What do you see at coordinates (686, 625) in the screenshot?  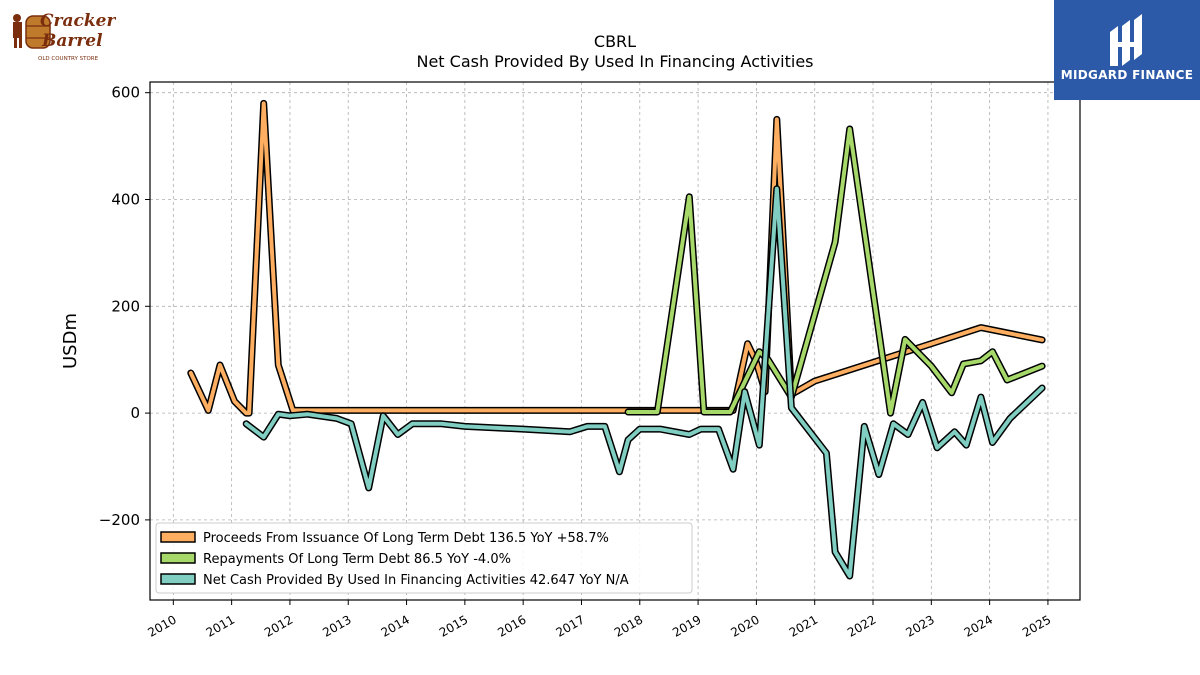 I see `x-tick-label: 2019` at bounding box center [686, 625].